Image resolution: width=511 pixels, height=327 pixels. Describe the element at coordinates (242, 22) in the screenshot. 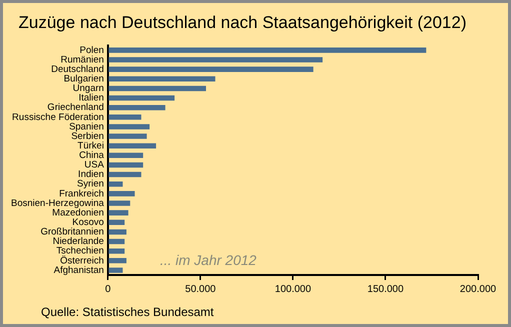

I see `chart-title: Zuzüge nach Deutschland nach Staatsangehörigkeit (2012)` at that location.